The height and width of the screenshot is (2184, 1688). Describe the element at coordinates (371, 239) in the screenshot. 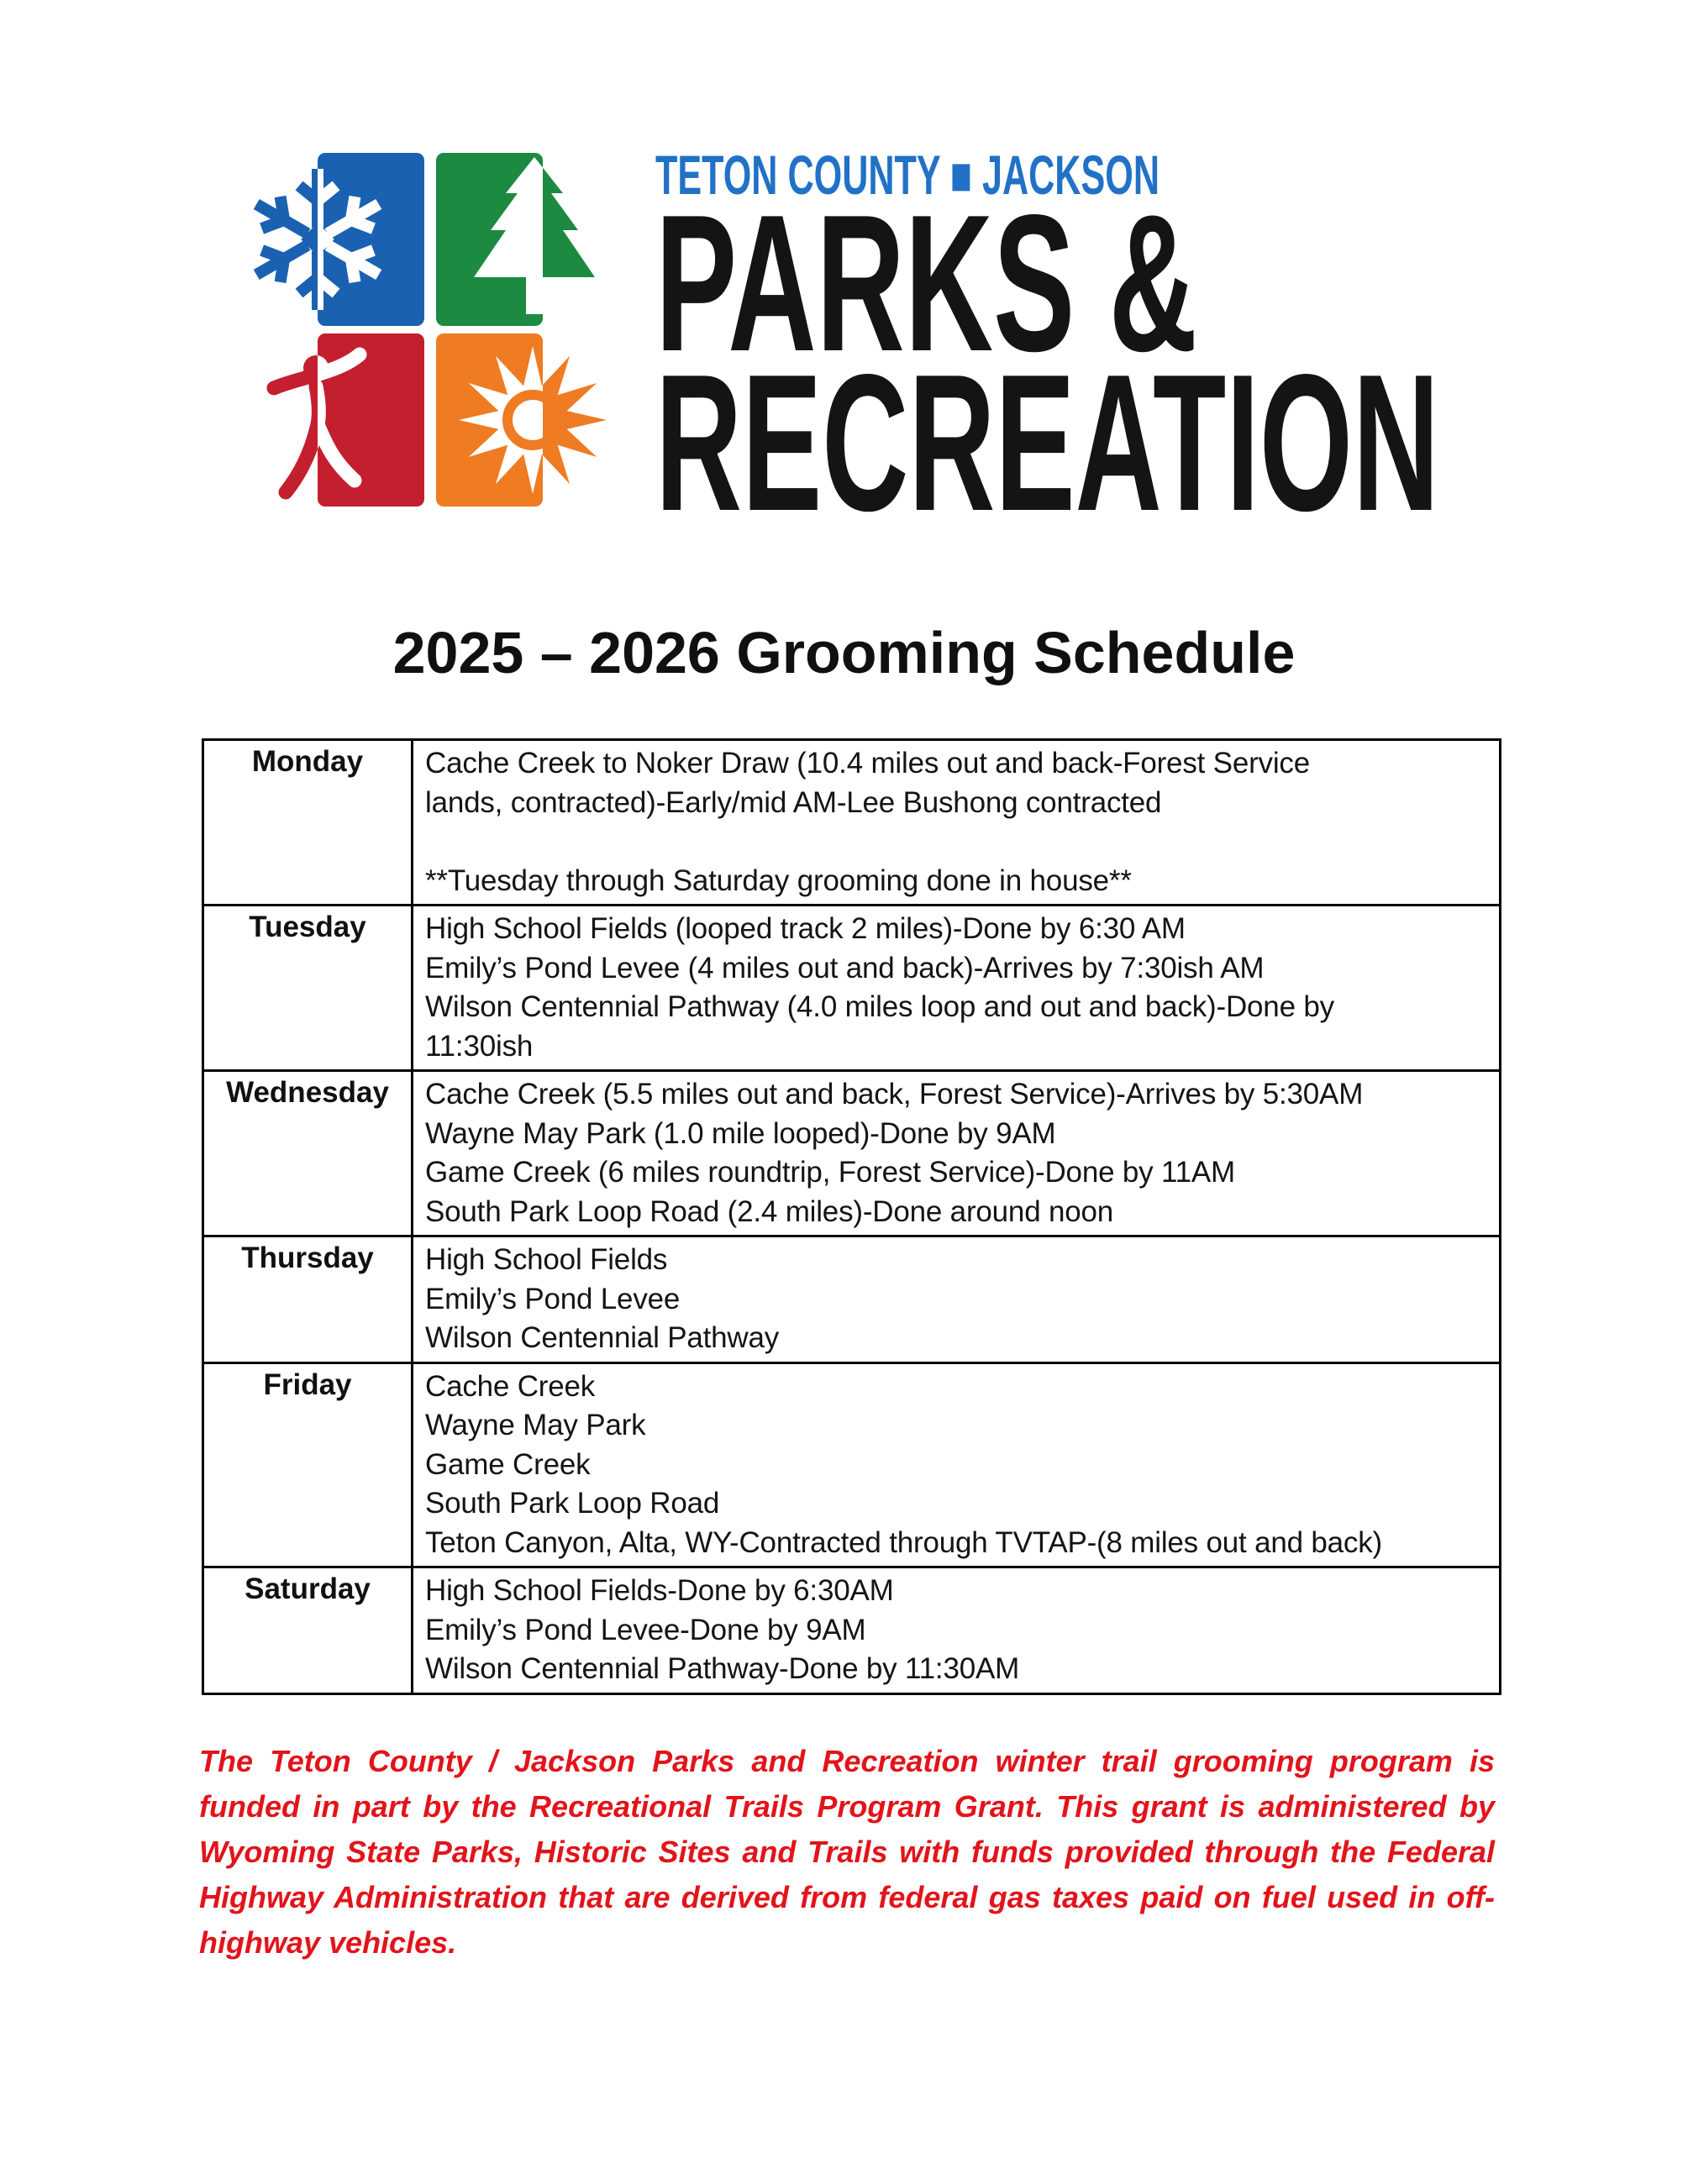

I see `snowflake-icon` at that location.